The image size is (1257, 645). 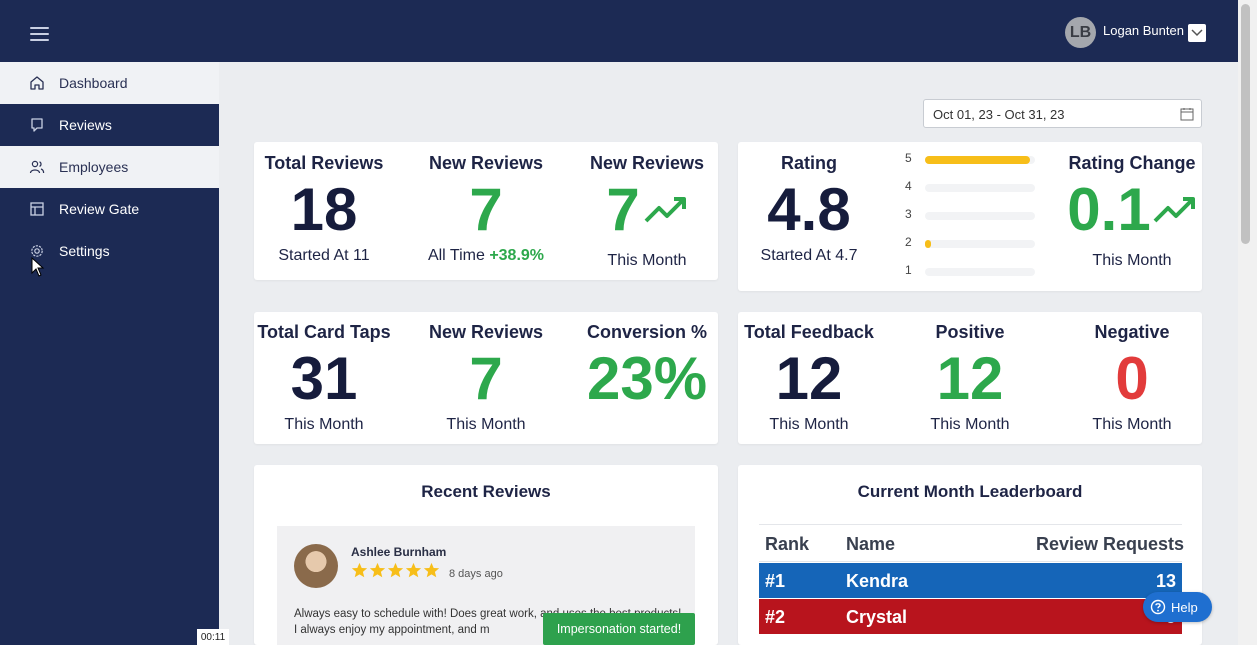 What do you see at coordinates (324, 163) in the screenshot?
I see `stat-title: Total Reviews` at bounding box center [324, 163].